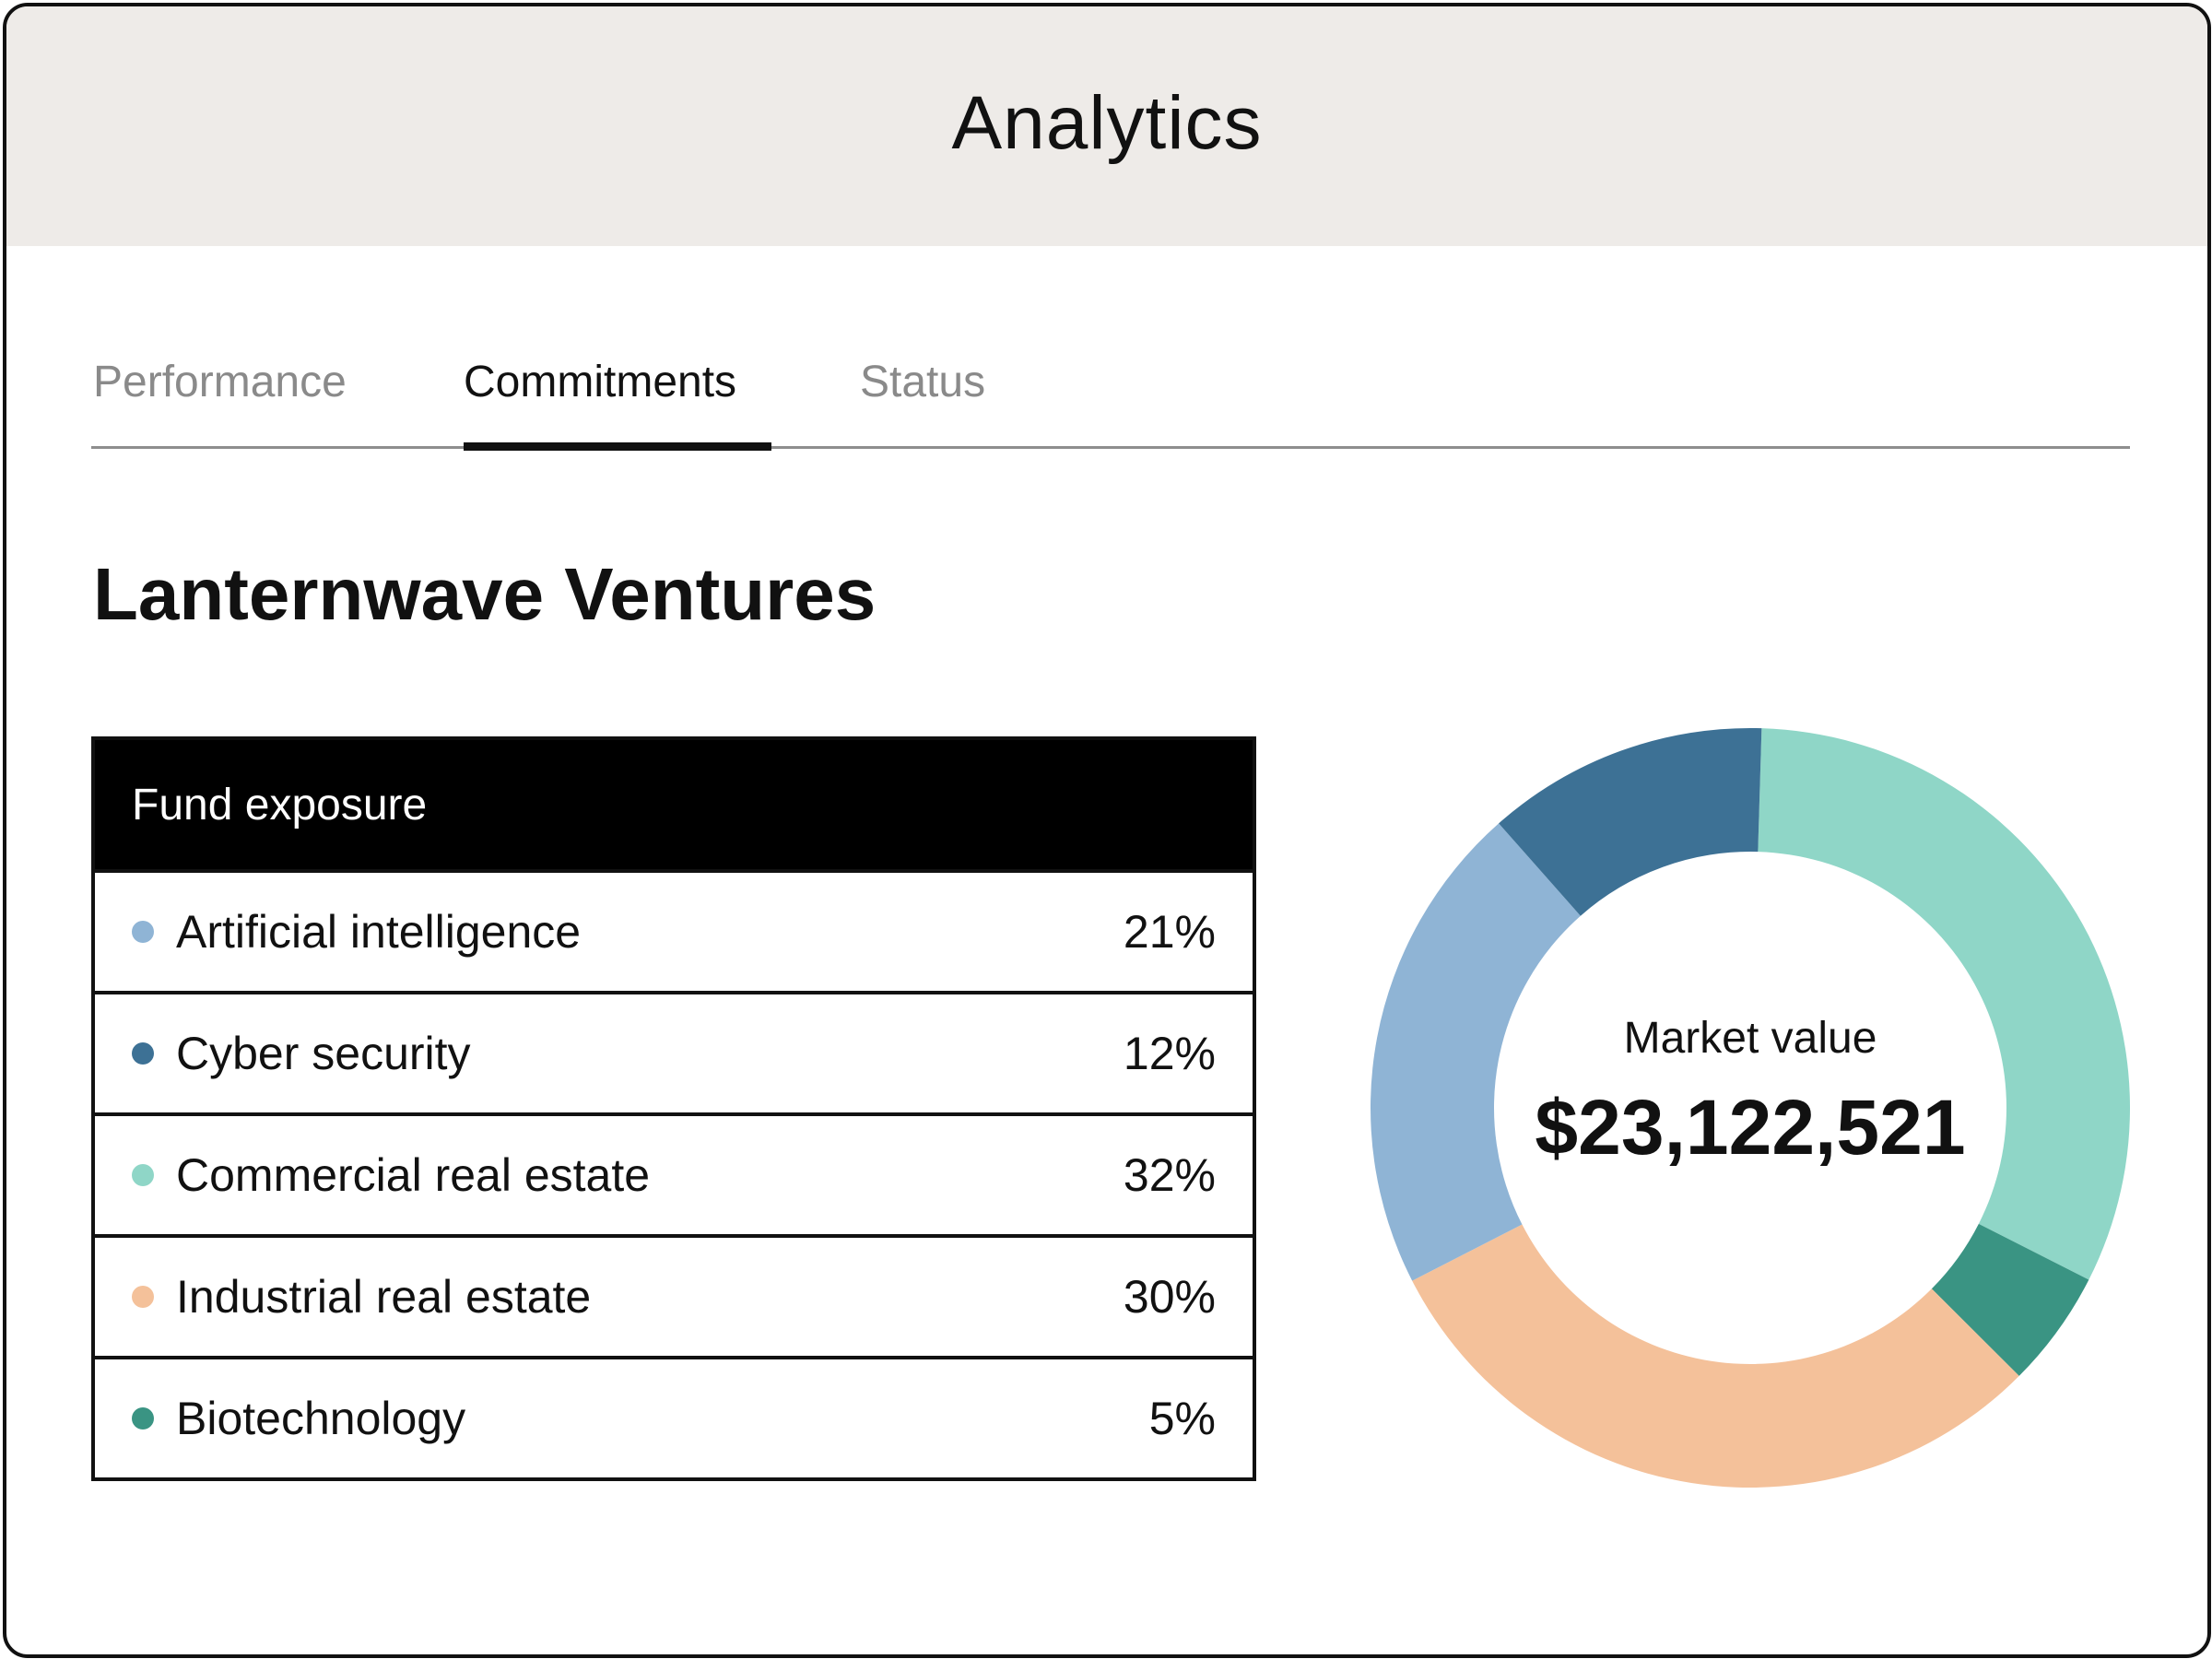  What do you see at coordinates (1110, 390) in the screenshot?
I see `tab-bar: Performance Commitments Status` at bounding box center [1110, 390].